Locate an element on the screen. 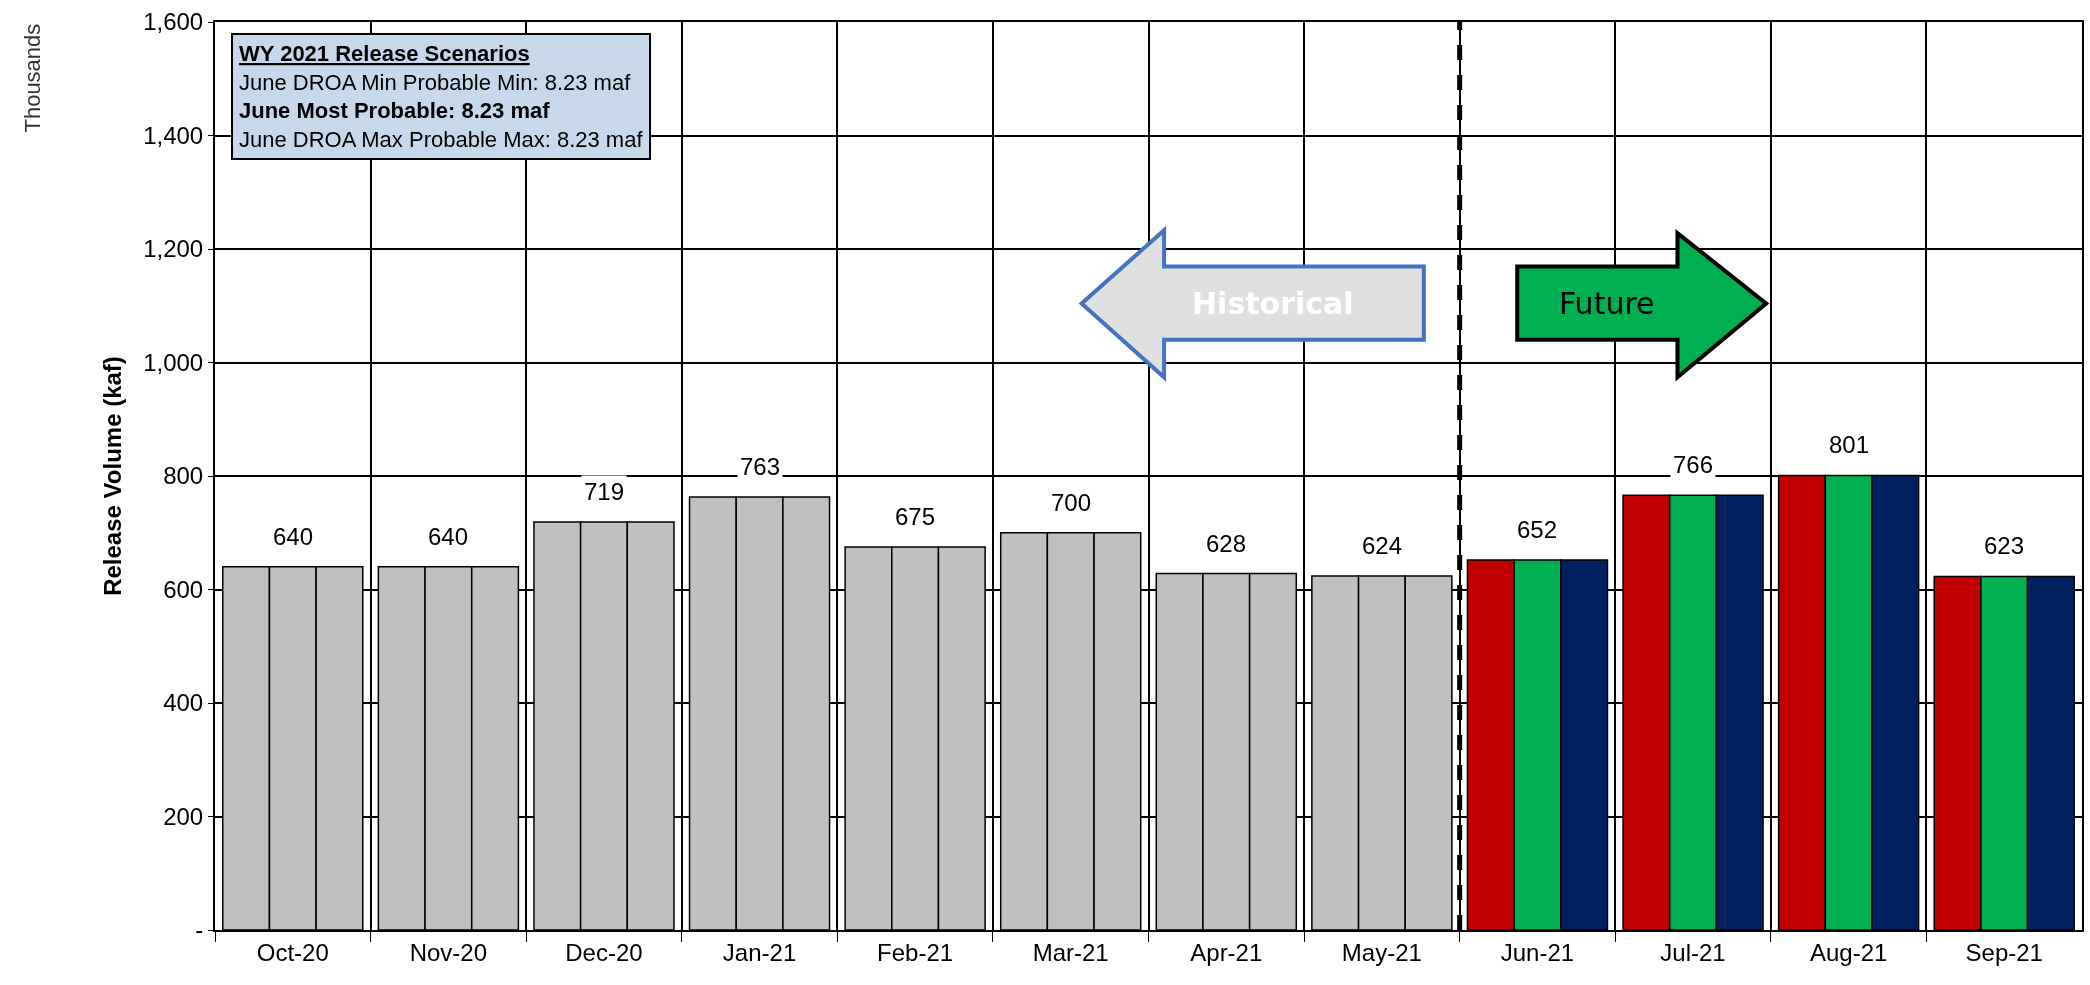 The height and width of the screenshot is (985, 2090). y-axis-title: Release Volume (kaf) is located at coordinates (112, 476).